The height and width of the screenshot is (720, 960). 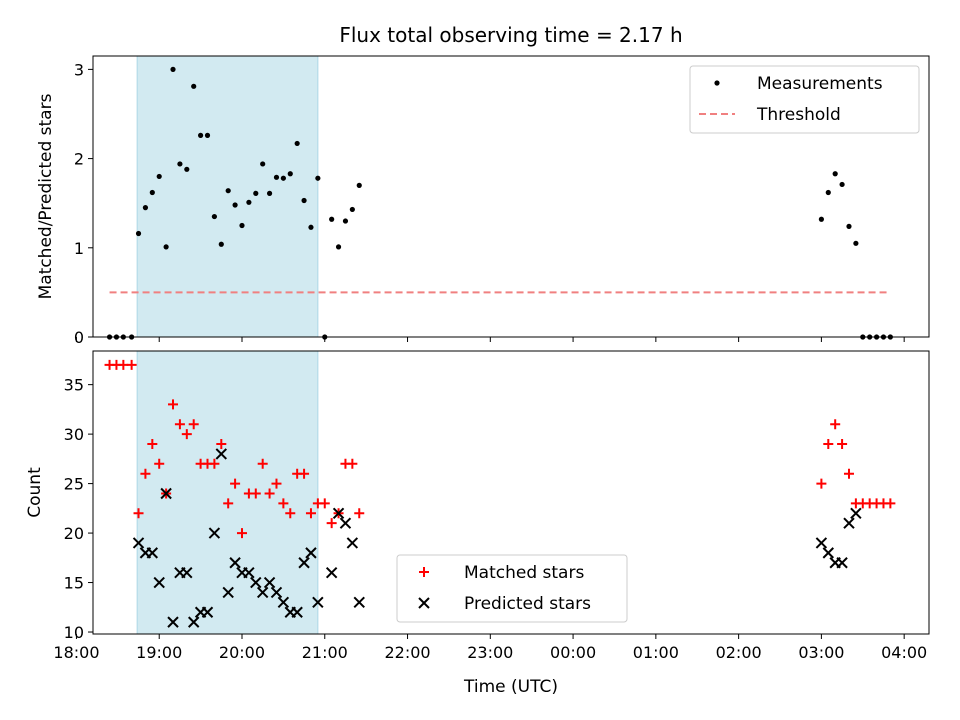 I want to click on legend: Matched stars Predicted stars, so click(x=512, y=588).